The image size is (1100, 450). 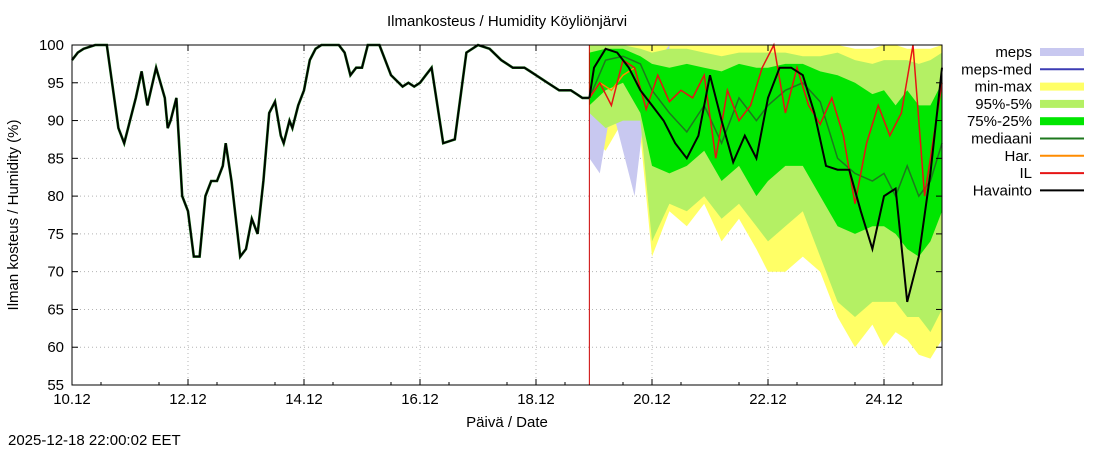 What do you see at coordinates (765, 126) in the screenshot?
I see `mediaani-line` at bounding box center [765, 126].